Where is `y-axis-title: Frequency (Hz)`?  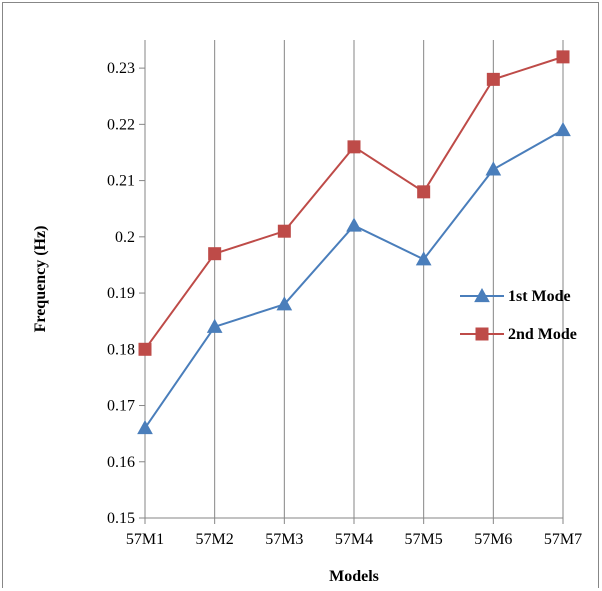
y-axis-title: Frequency (Hz) is located at coordinates (40, 279).